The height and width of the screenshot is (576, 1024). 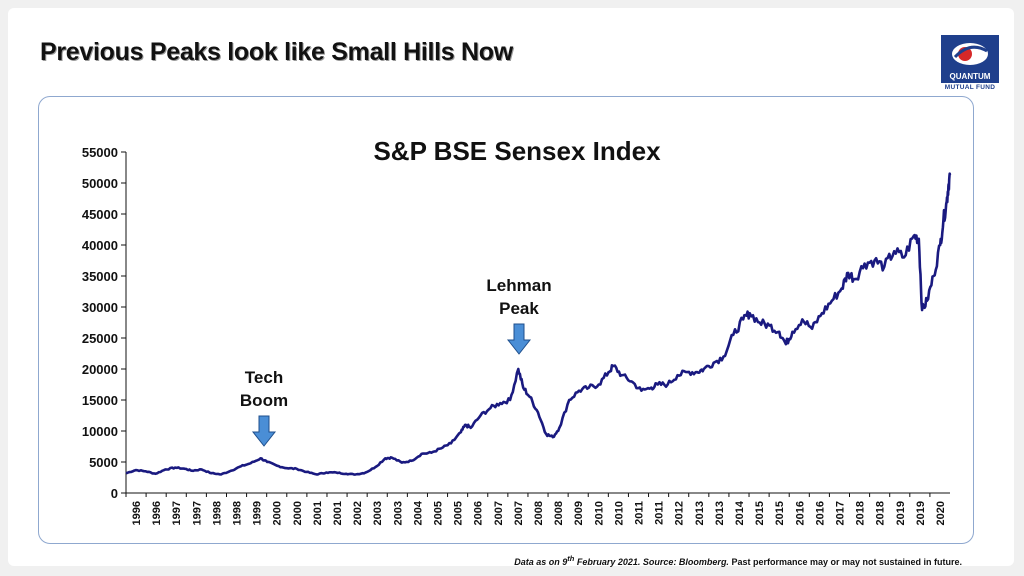 I want to click on y-tick-label: 0, so click(x=114, y=493).